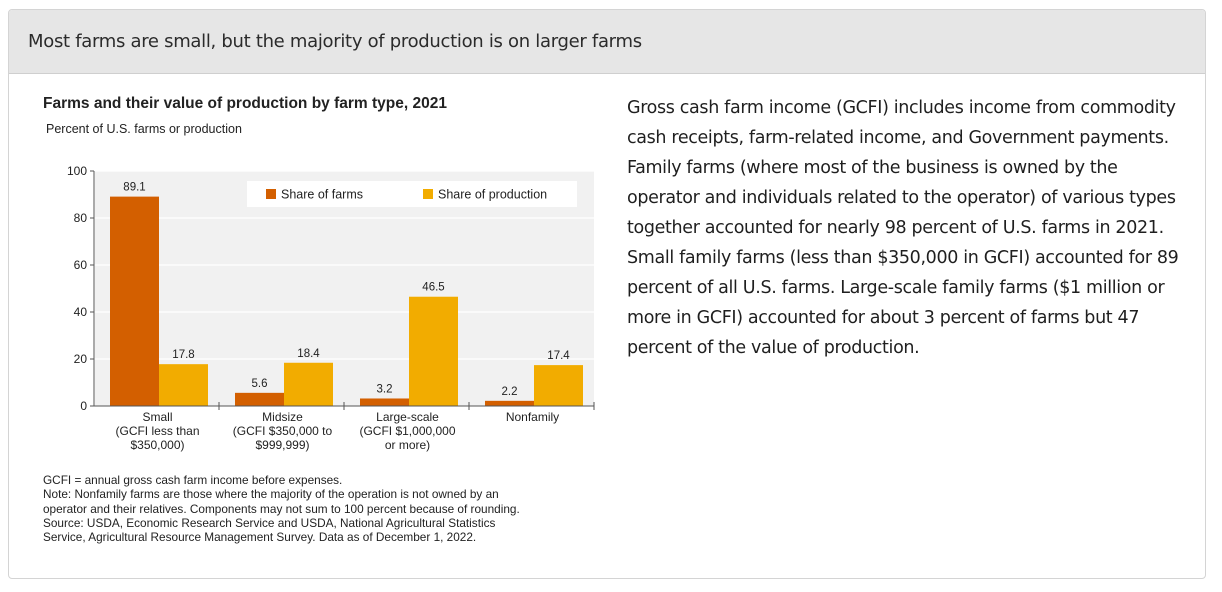  I want to click on data-label: 17.4, so click(558, 356).